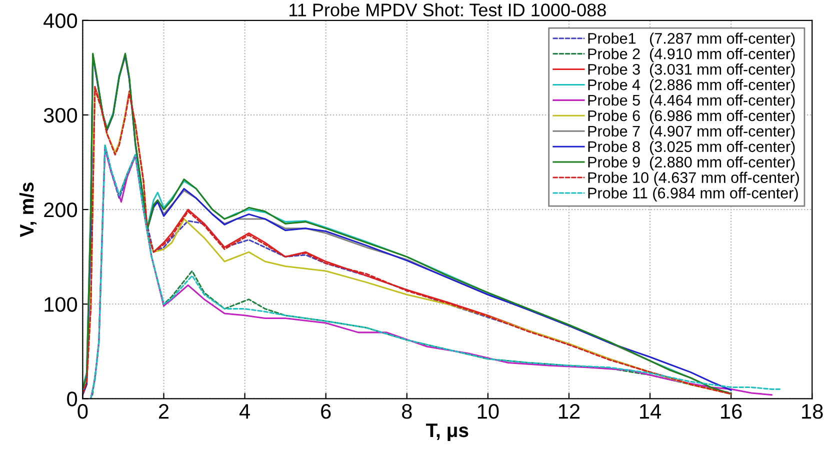 This screenshot has width=827, height=453. What do you see at coordinates (691, 117) in the screenshot?
I see `legend-label: Probe 6 (6.986 mm off-center)` at bounding box center [691, 117].